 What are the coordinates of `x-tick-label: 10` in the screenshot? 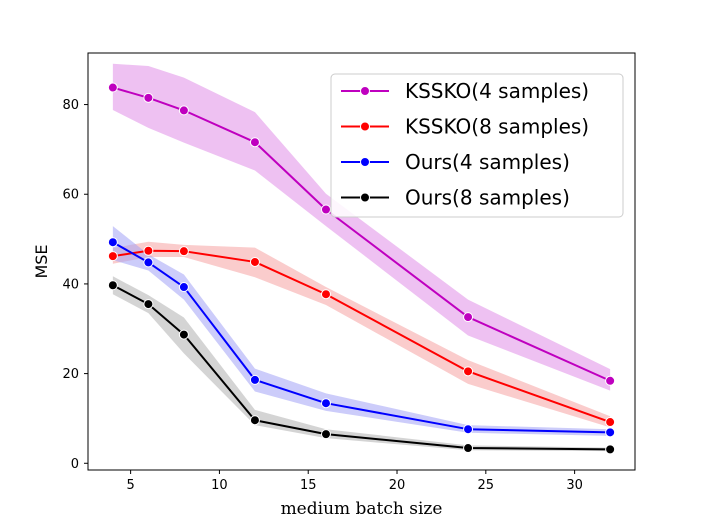 It's located at (219, 485).